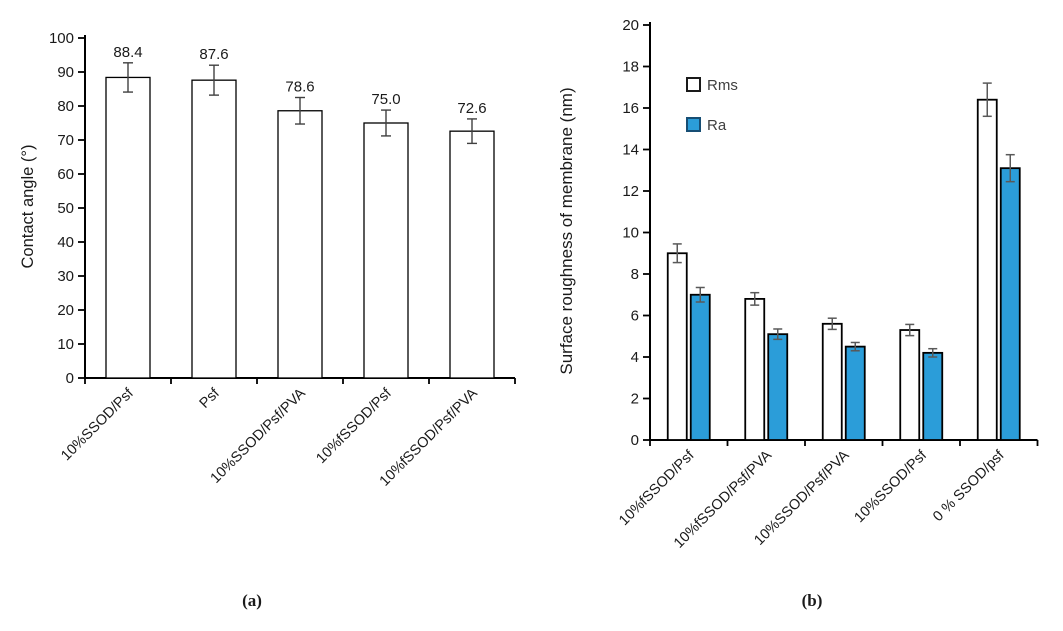 Image resolution: width=1063 pixels, height=631 pixels. I want to click on y-tick-label: 2, so click(635, 399).